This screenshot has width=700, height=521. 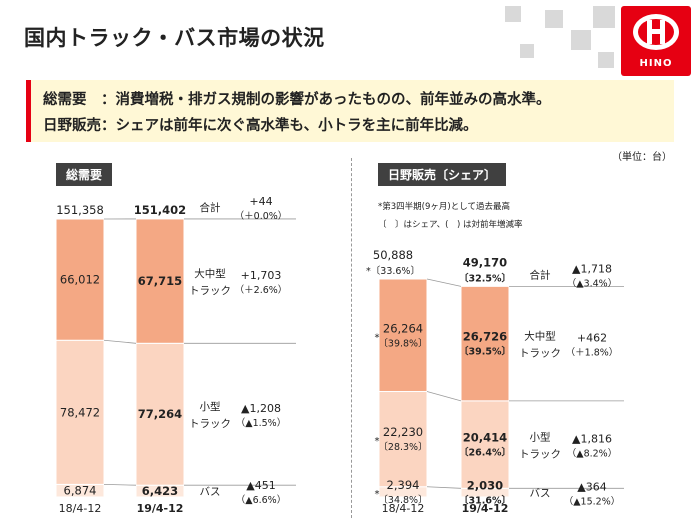 I want to click on total-label: 151,402, so click(x=160, y=210).